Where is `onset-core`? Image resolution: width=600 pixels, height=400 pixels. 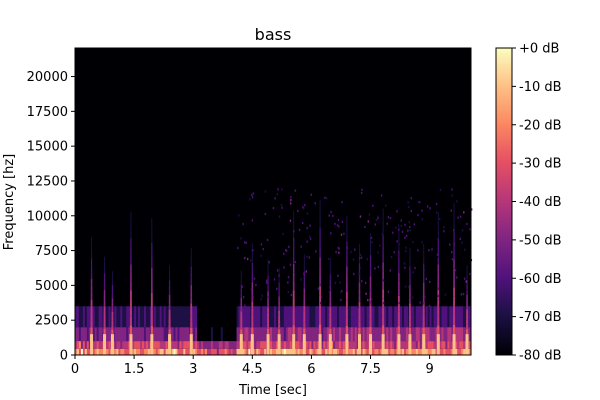 onset-core is located at coordinates (359, 344).